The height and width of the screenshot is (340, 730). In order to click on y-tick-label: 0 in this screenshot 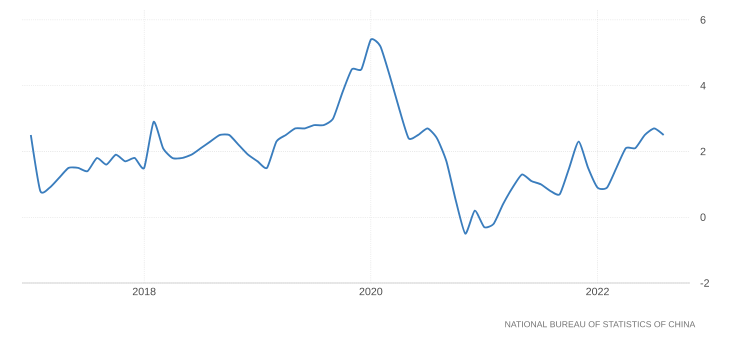, I will do `click(703, 217)`.